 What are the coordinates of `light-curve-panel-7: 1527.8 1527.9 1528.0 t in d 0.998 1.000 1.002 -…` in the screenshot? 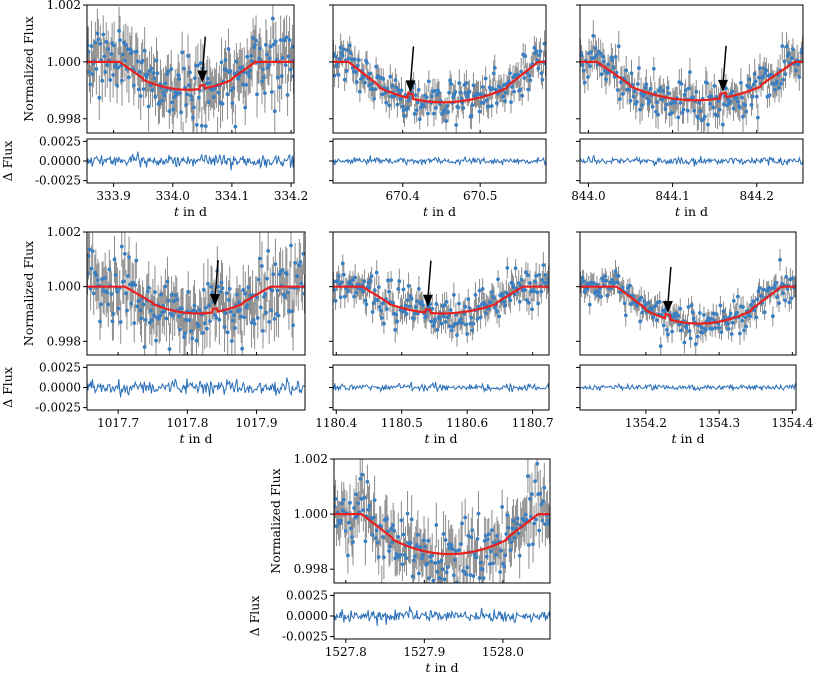 It's located at (399, 563).